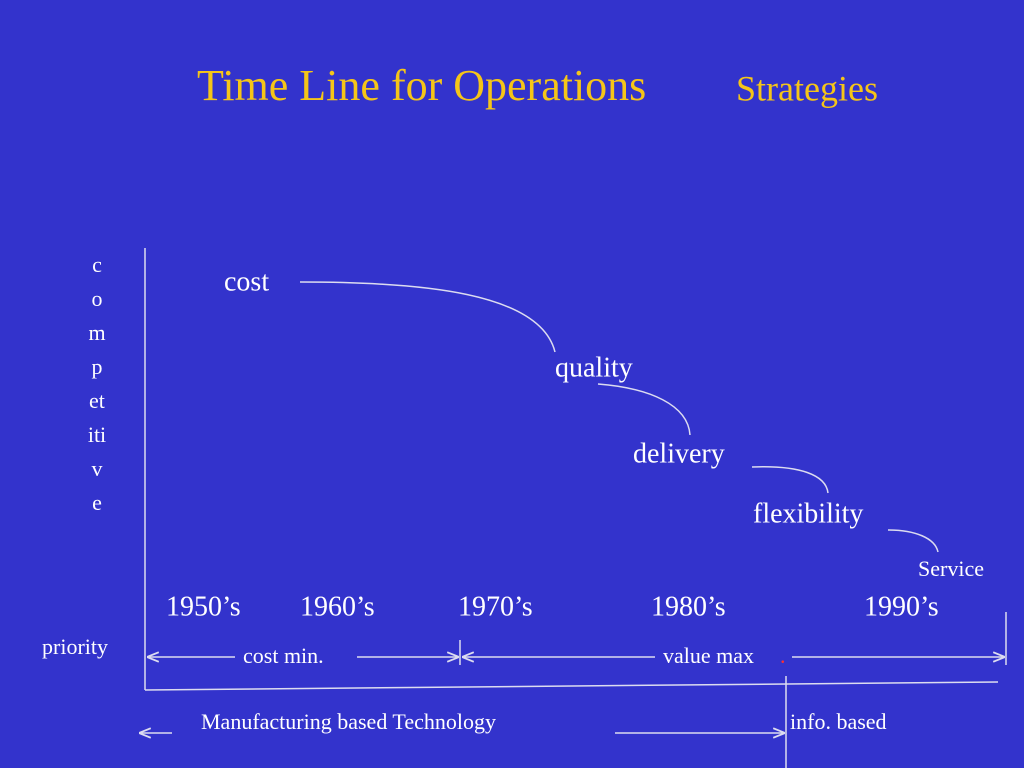  What do you see at coordinates (838, 721) in the screenshot?
I see `tech-label: info. based` at bounding box center [838, 721].